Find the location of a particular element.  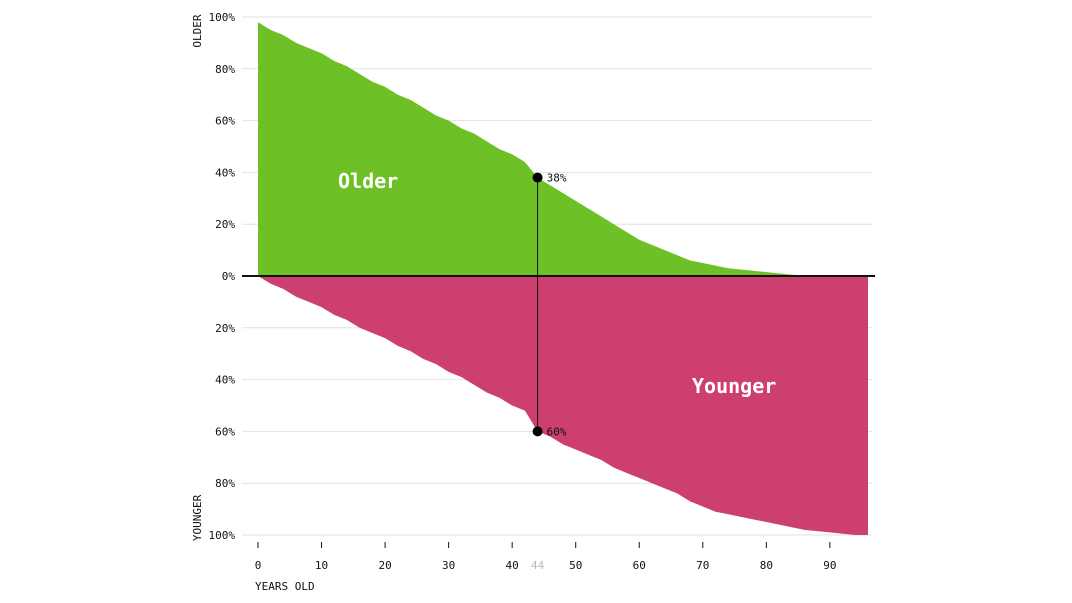

marker-dot-younger is located at coordinates (537, 431).